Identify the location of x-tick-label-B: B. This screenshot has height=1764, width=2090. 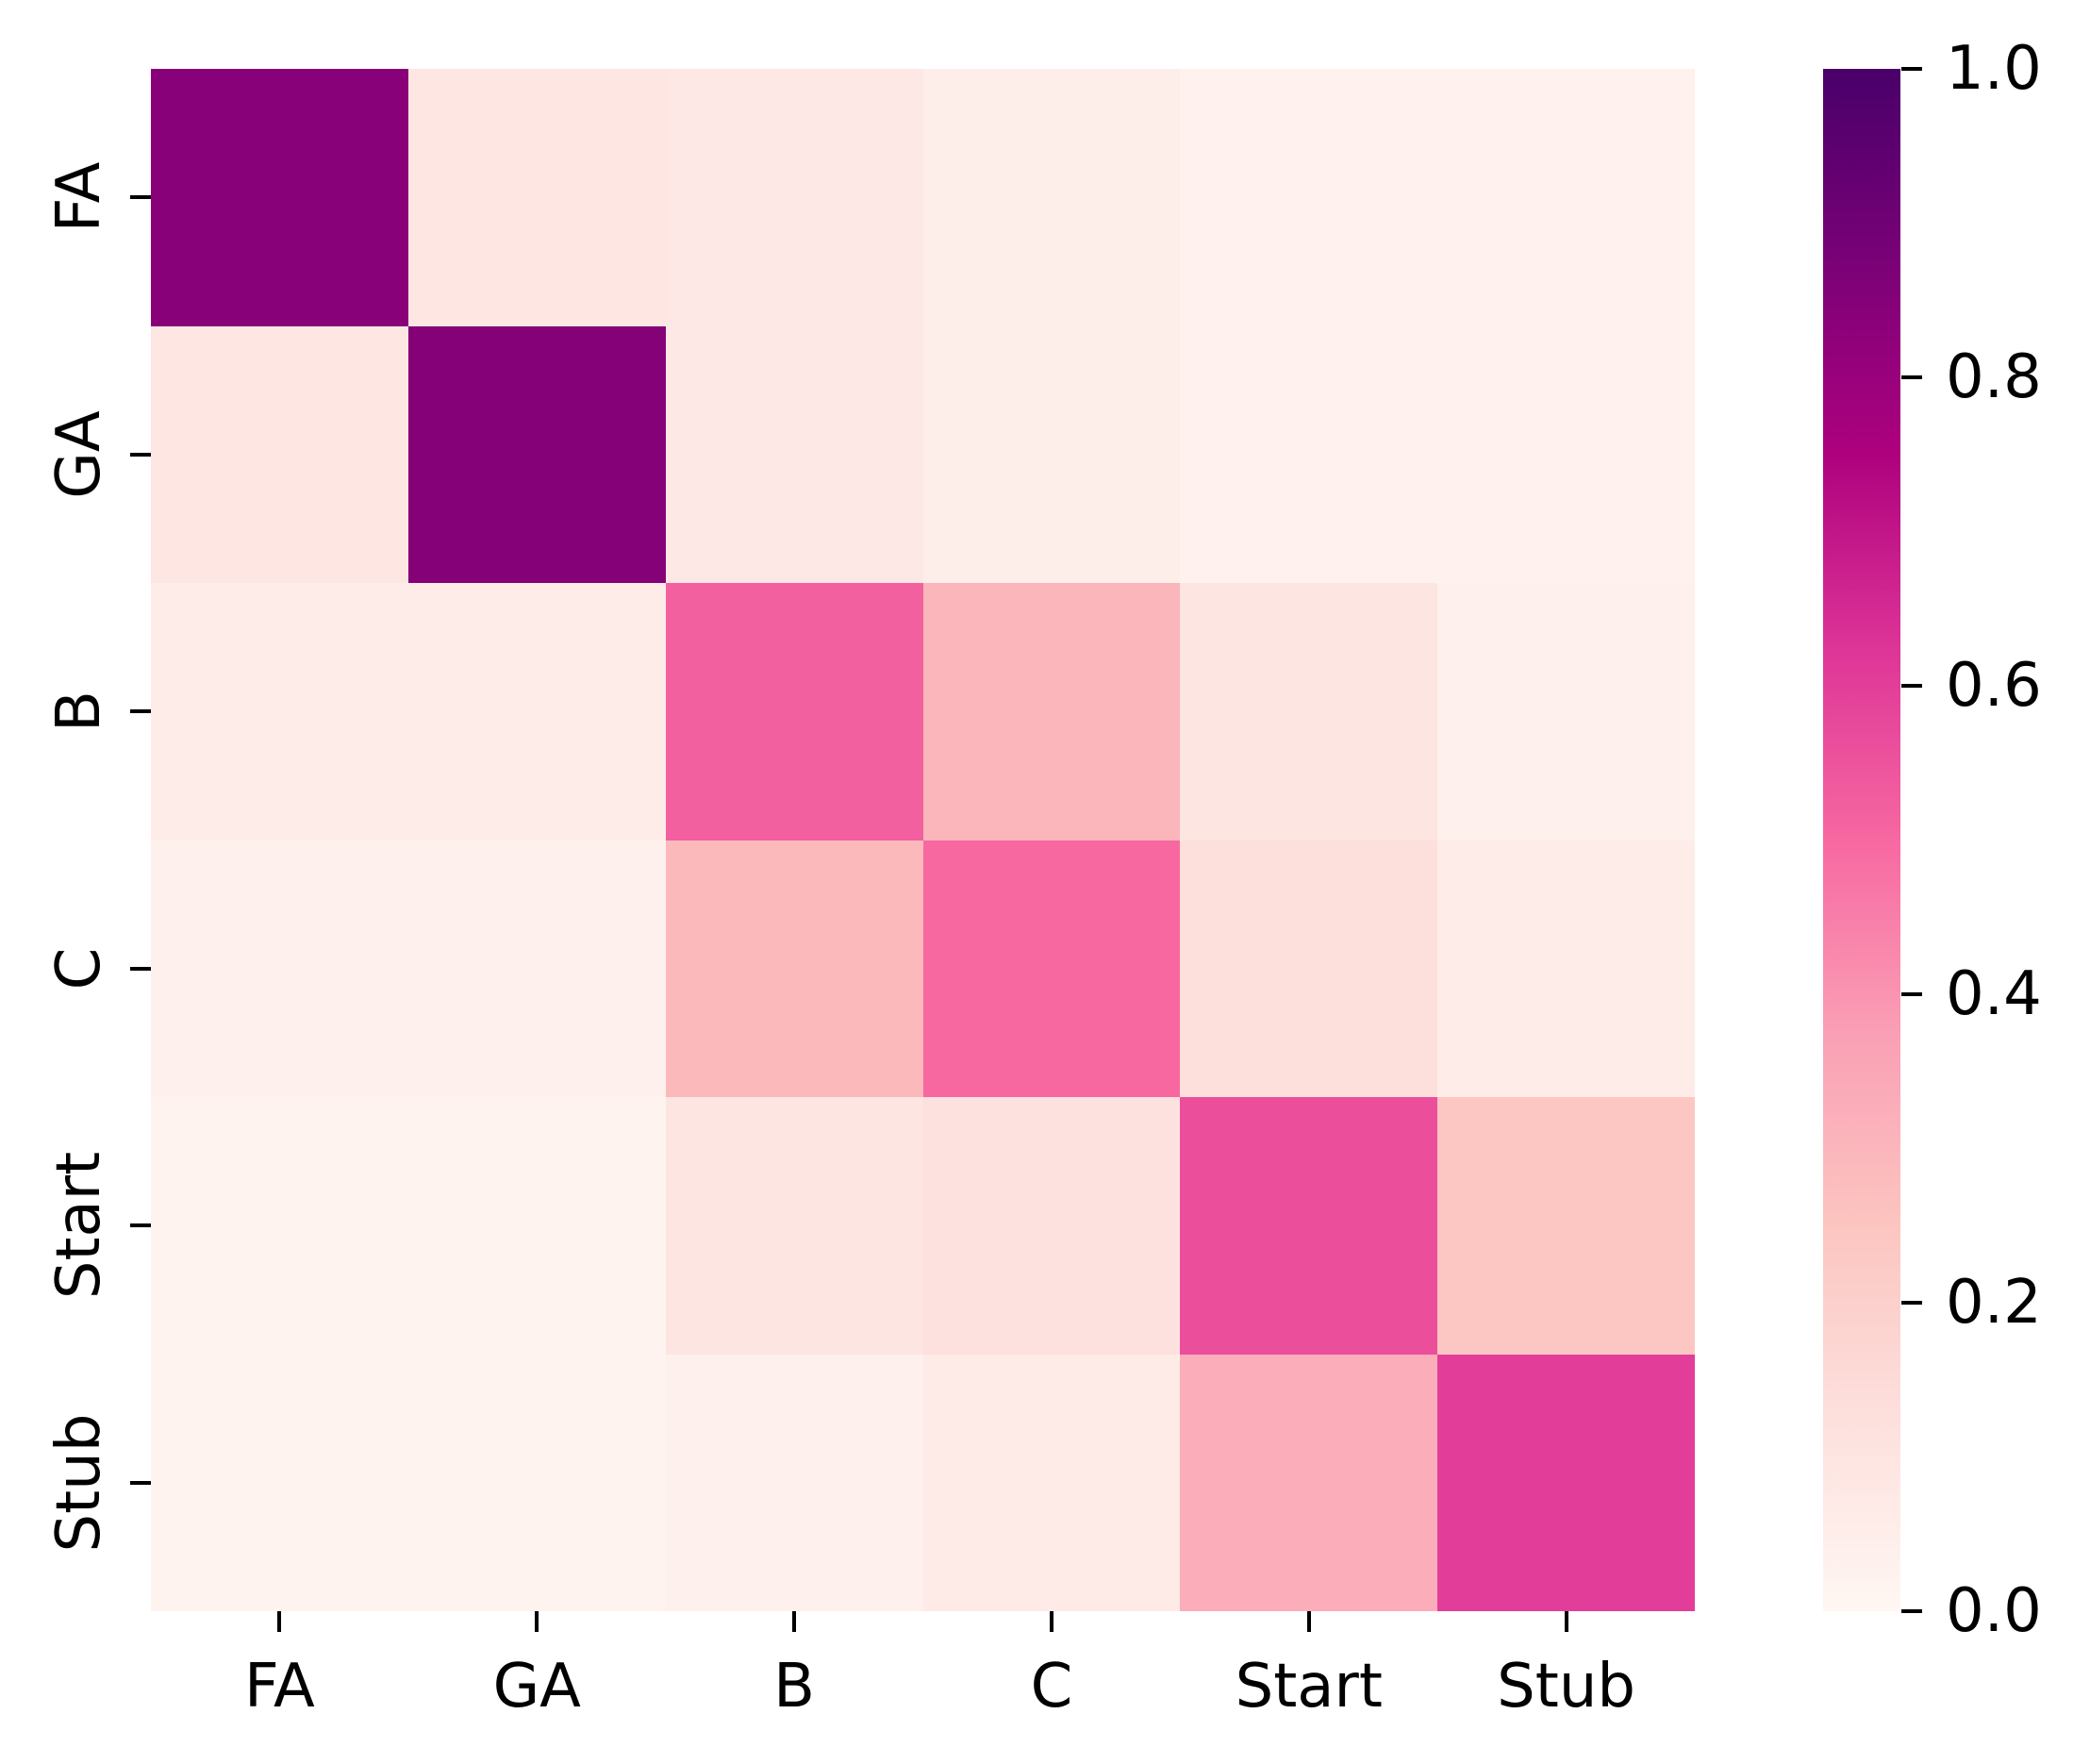
(794, 1687).